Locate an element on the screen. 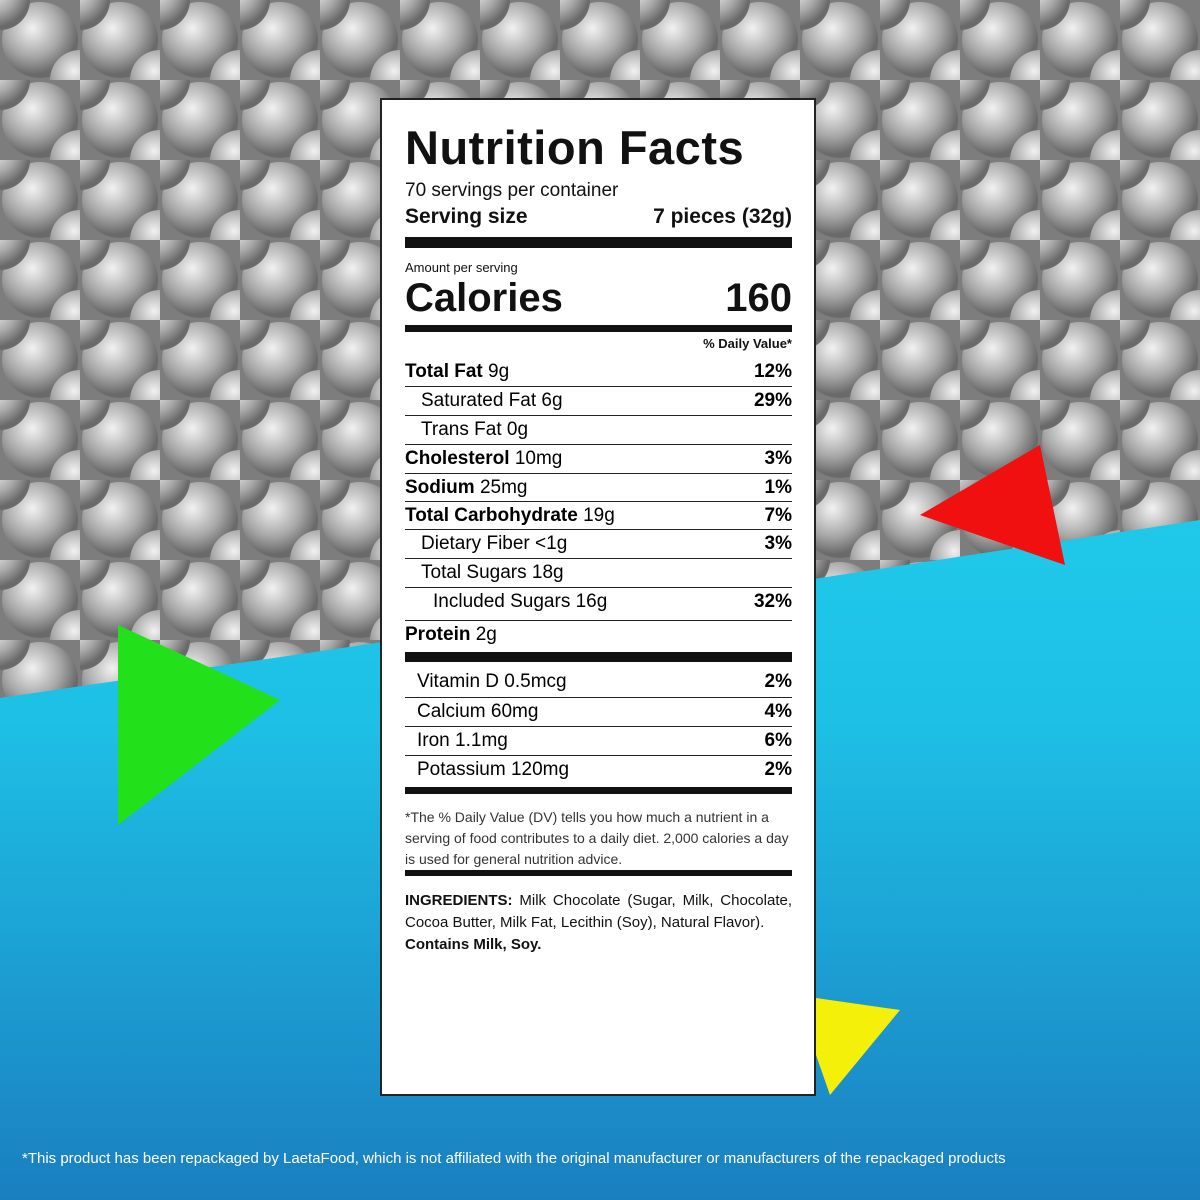  nutrient: Saturated Fat 6g is located at coordinates (579, 401).